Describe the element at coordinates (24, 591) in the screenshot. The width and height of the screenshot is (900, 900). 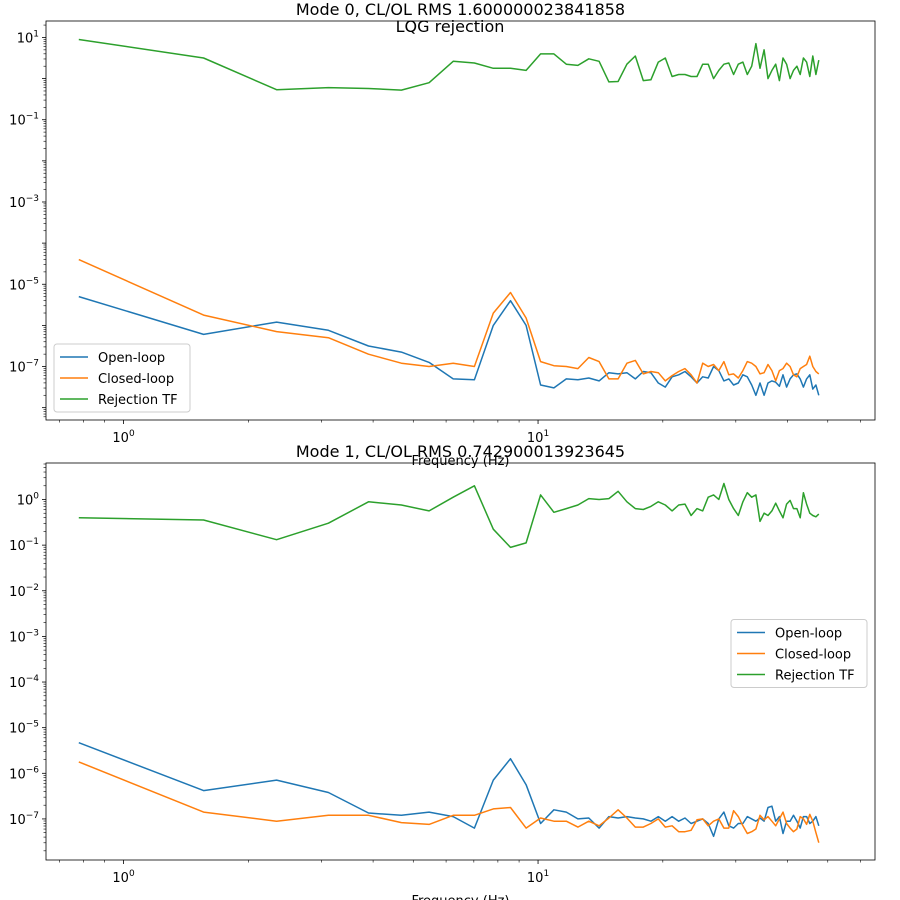
I see `y-tick-label: 10⁻²` at that location.